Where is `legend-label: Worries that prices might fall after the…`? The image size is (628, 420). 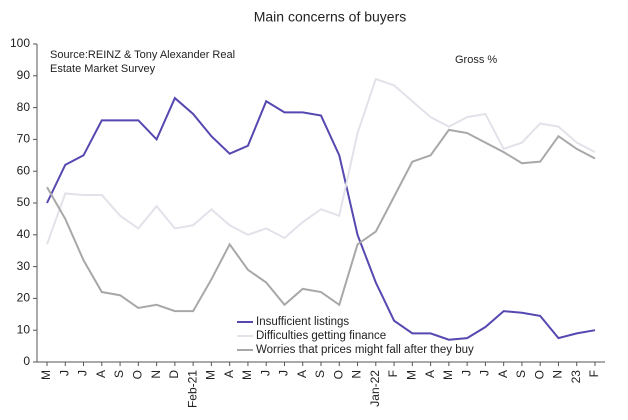 legend-label: Worries that prices might fall after the… is located at coordinates (365, 350).